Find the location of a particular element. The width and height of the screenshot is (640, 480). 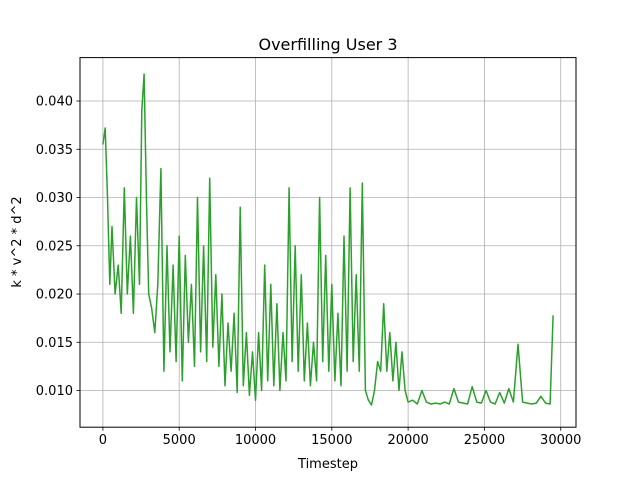

y-ticks: 0.010 0.015 0.020 0.025 0.030 0.035 0.040 is located at coordinates (58, 247).